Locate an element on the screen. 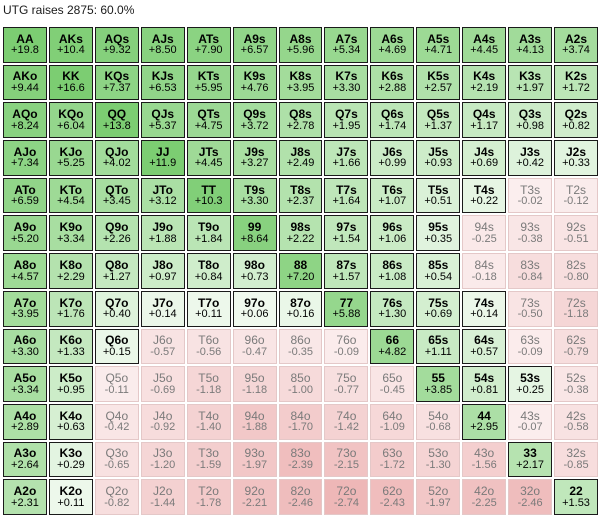  hand-cell: 74o -1.42 is located at coordinates (346, 421).